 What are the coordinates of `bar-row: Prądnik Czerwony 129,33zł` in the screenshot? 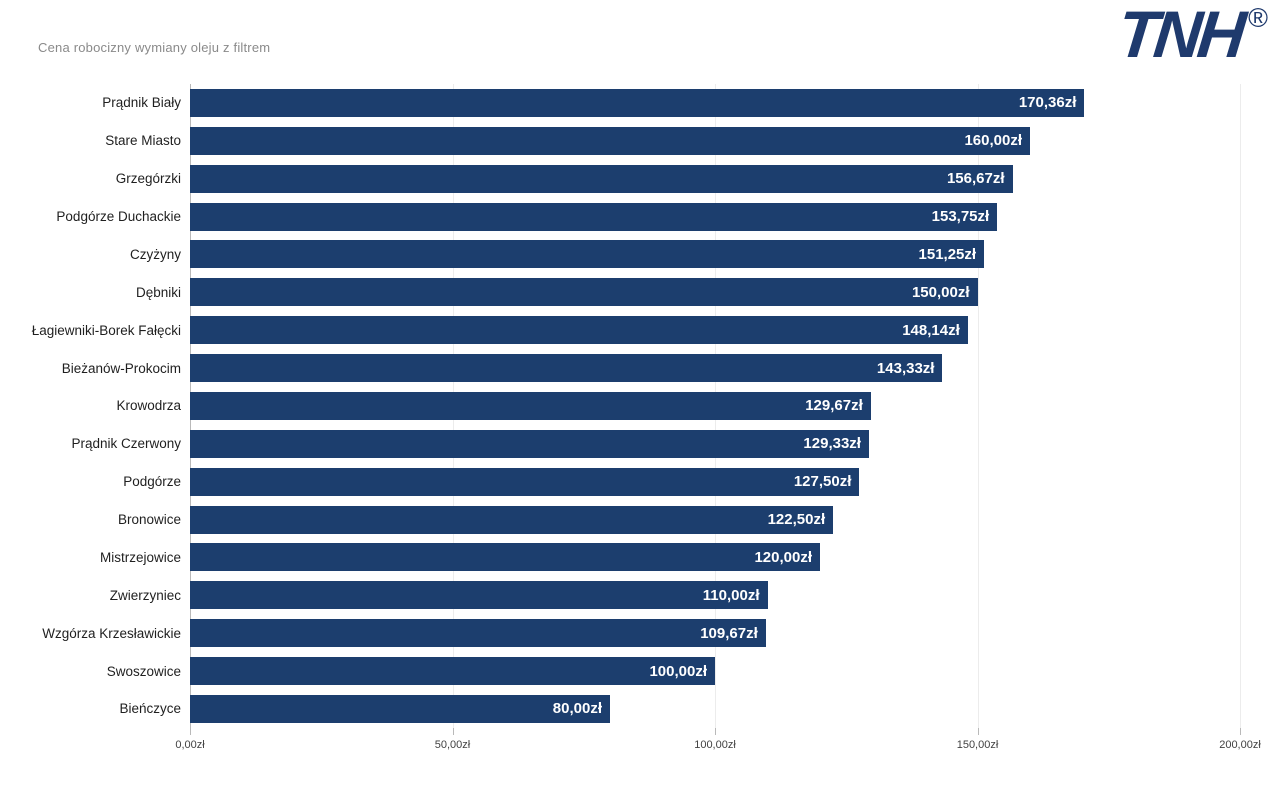 It's located at (620, 444).